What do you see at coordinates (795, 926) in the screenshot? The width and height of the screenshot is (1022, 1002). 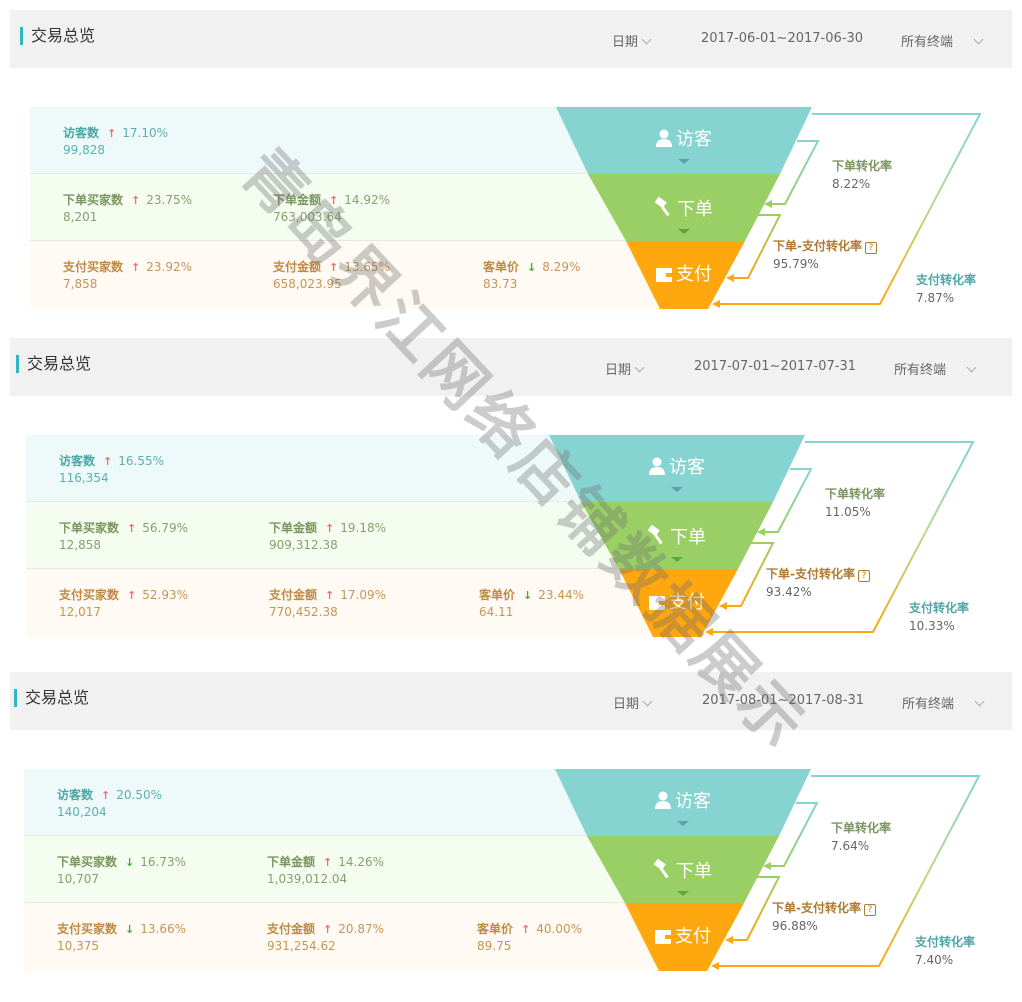 I see `rate-value: 96.88%` at bounding box center [795, 926].